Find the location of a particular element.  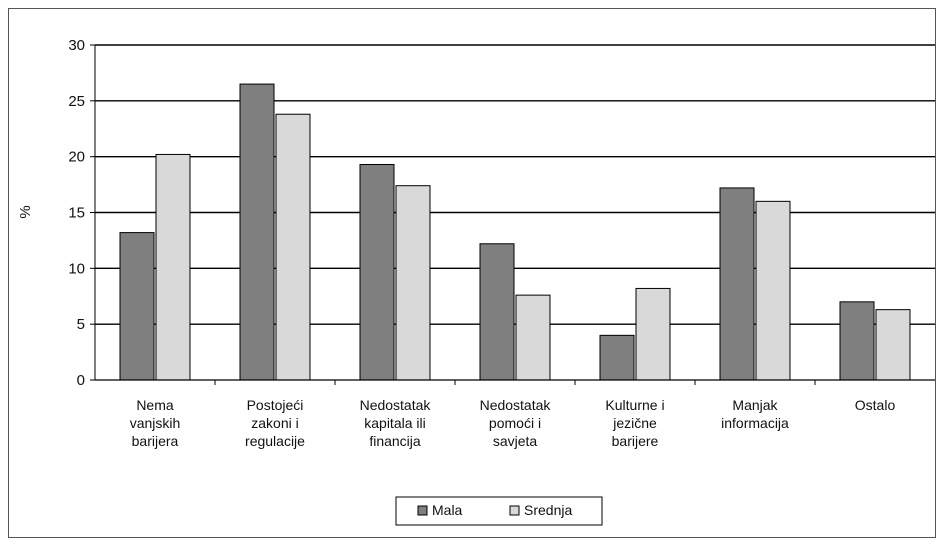

legend-label: Srednja is located at coordinates (548, 510).